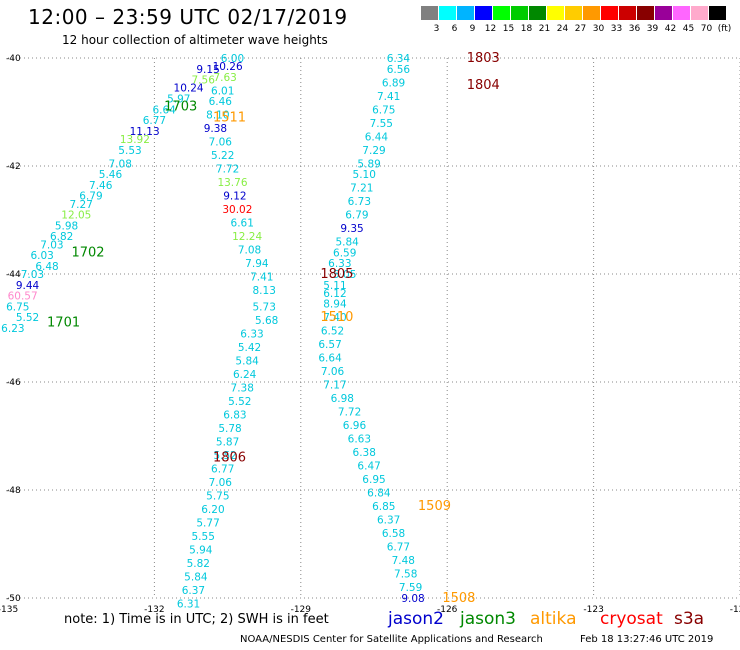 The image size is (740, 650). Describe the element at coordinates (249, 348) in the screenshot. I see `wave-height-value: 5.42` at that location.